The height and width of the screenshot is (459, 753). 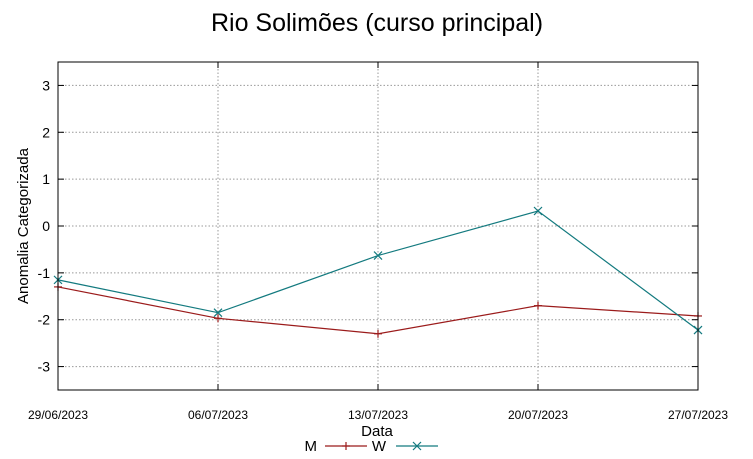 I want to click on y-axis-label: Anomalia Categorizada, so click(x=23, y=225).